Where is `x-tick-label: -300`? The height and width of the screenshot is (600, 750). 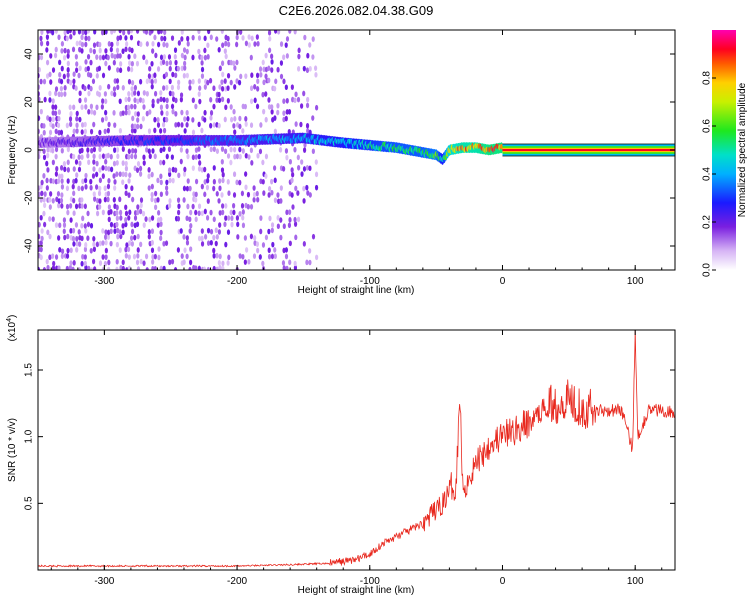 x-tick-label: -300 is located at coordinates (104, 581).